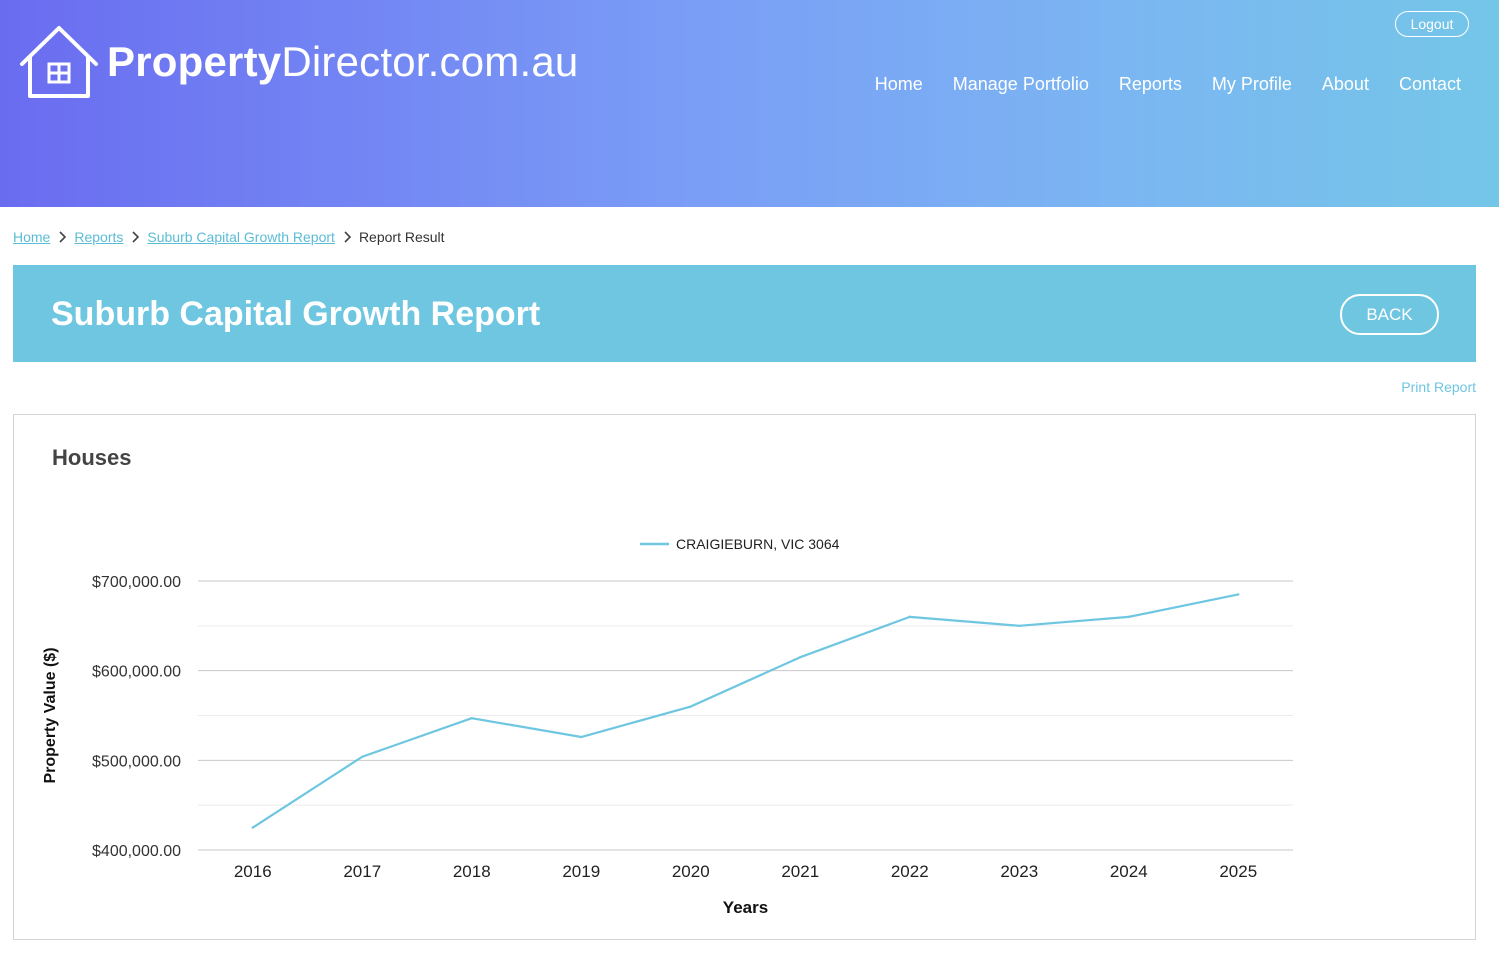  Describe the element at coordinates (362, 871) in the screenshot. I see `x-tick-label: 2017` at that location.